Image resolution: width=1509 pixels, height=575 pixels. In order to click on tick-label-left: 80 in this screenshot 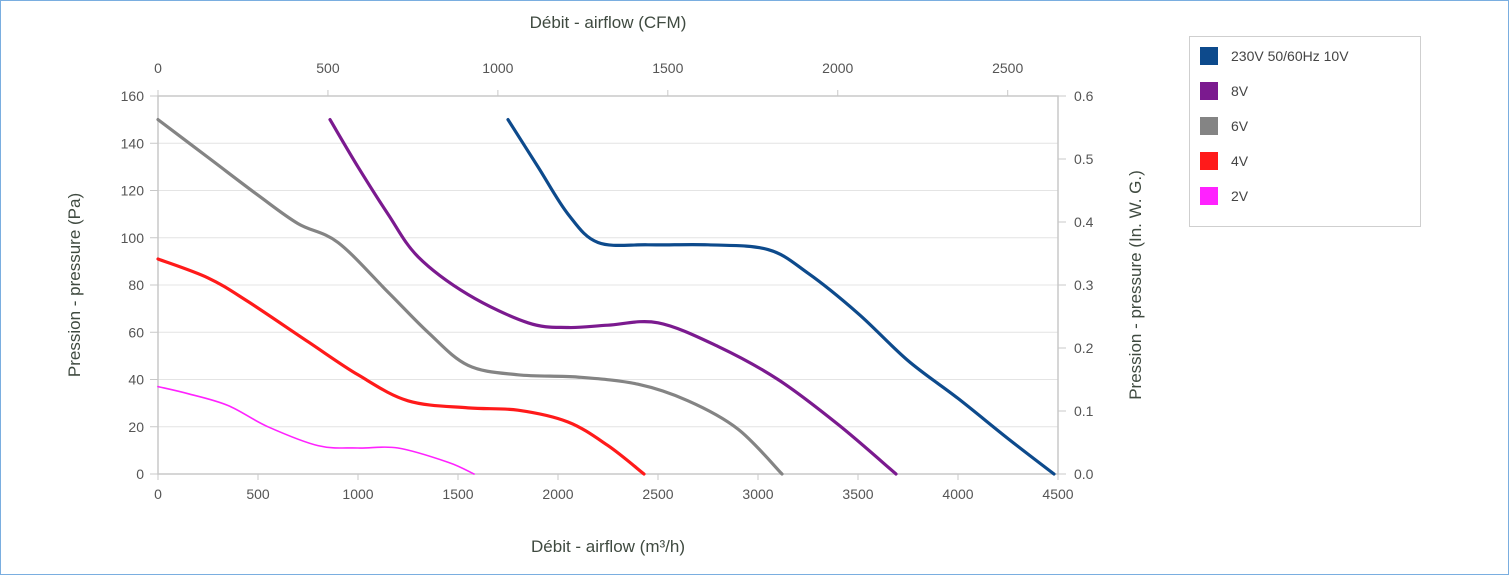, I will do `click(136, 285)`.